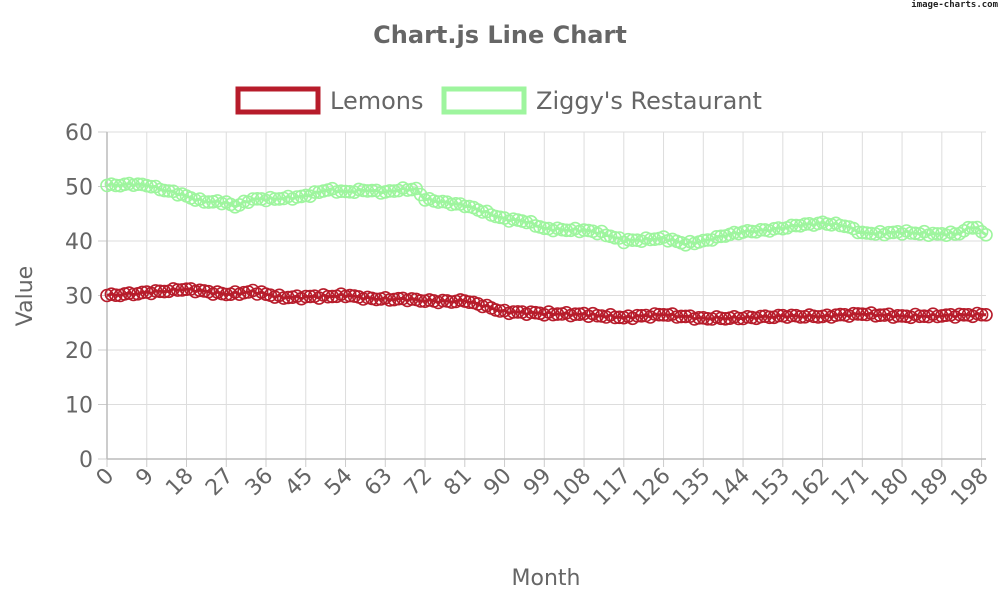  Describe the element at coordinates (850, 487) in the screenshot. I see `x-tick-label: 171` at that location.